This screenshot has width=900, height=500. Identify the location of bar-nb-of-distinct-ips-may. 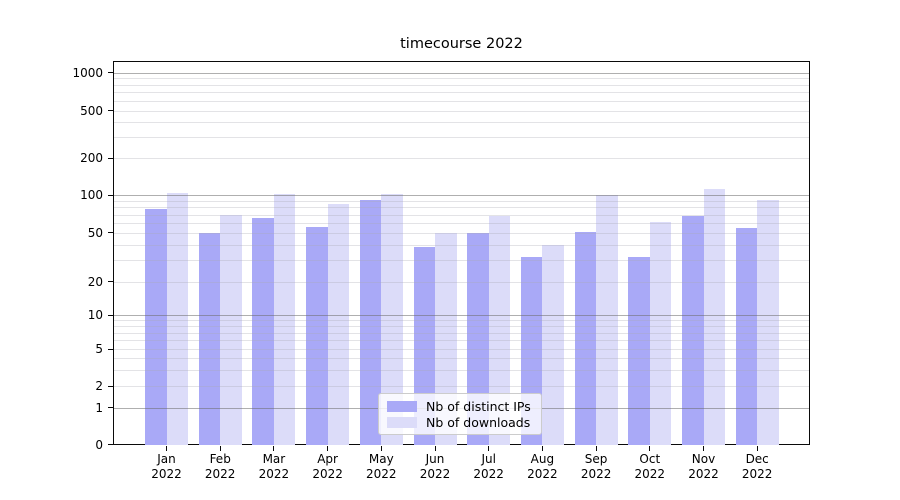
(370, 322).